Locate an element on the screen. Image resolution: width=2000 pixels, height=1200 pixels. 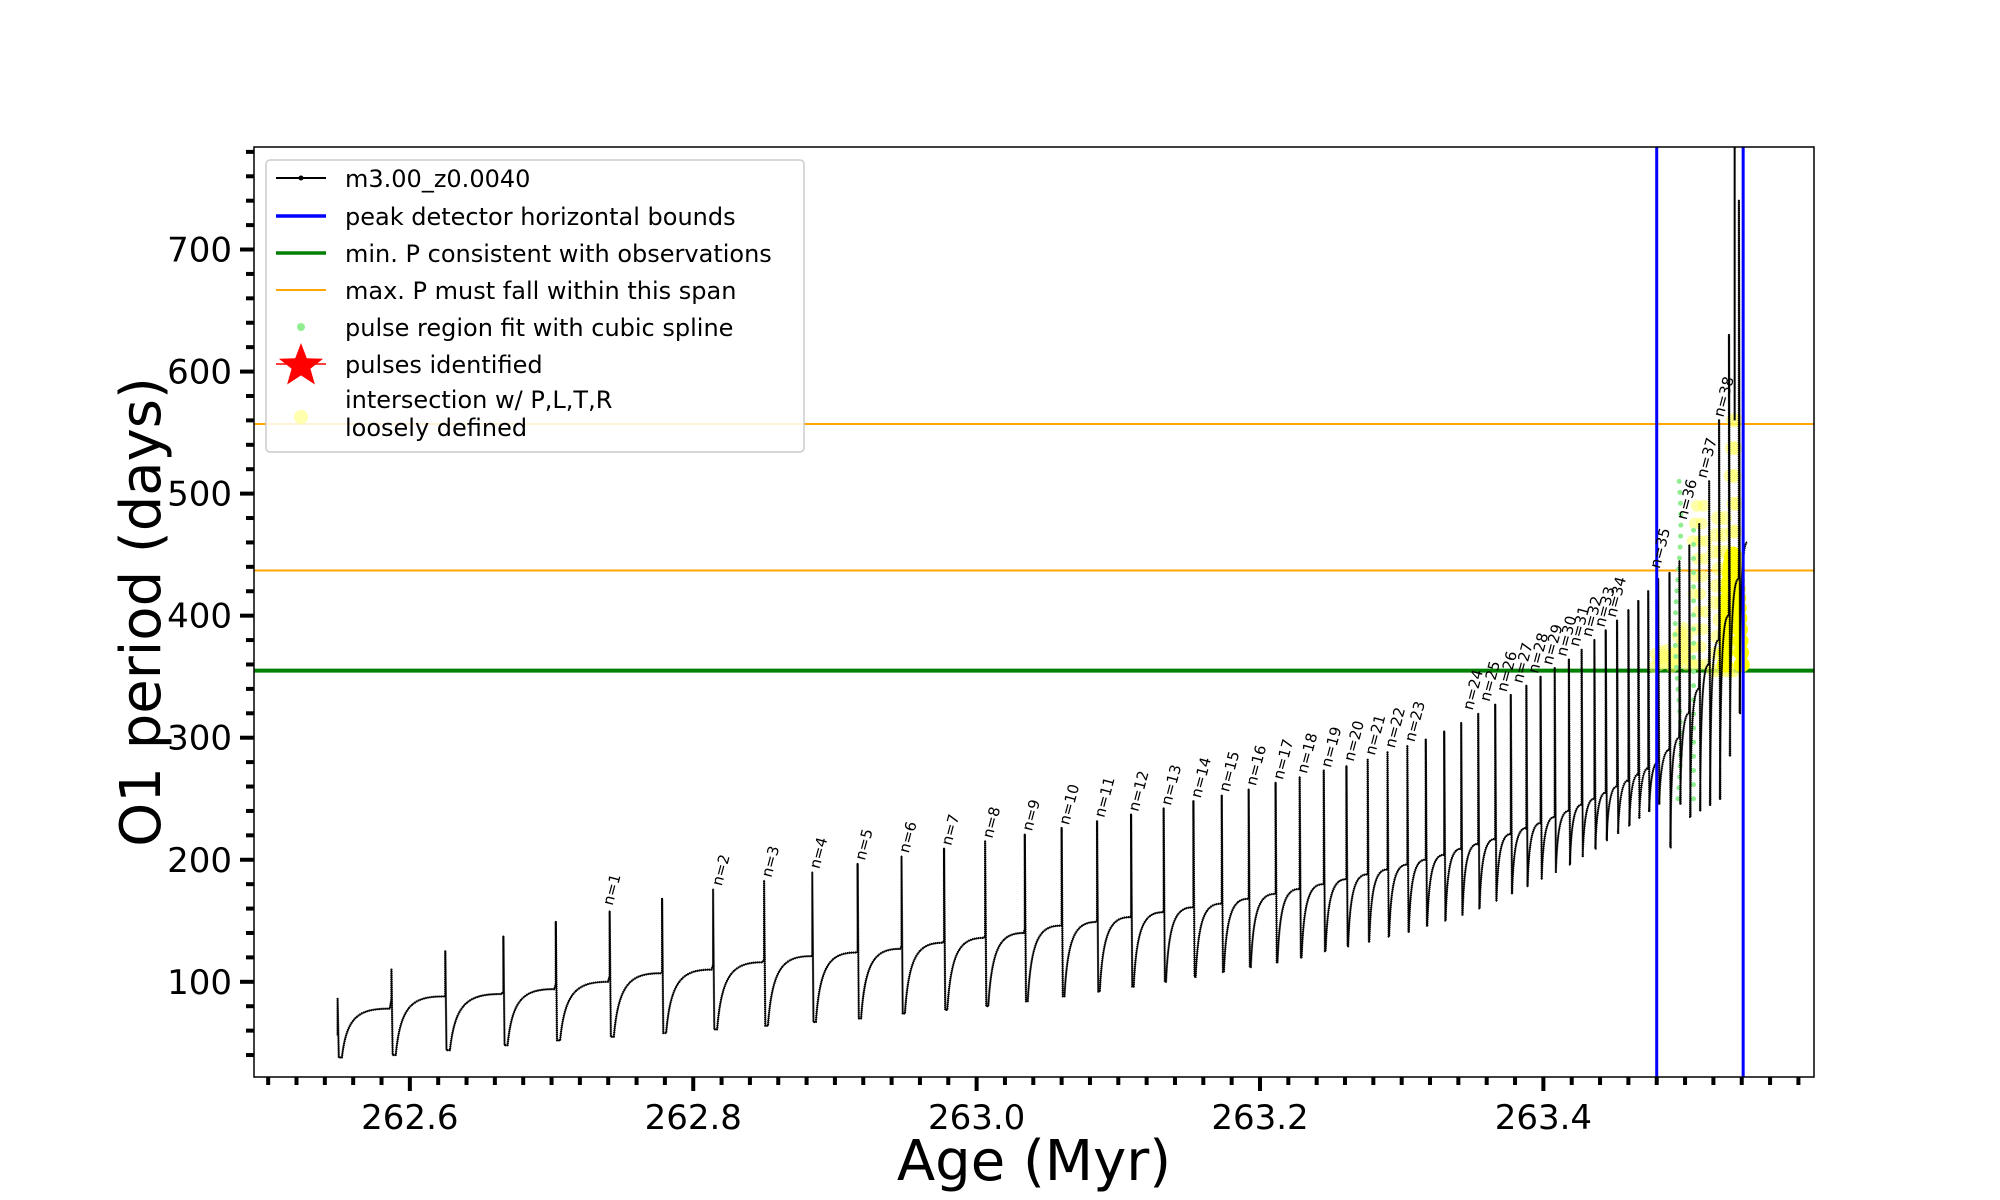
y-tick-label: 100 is located at coordinates (199, 983).